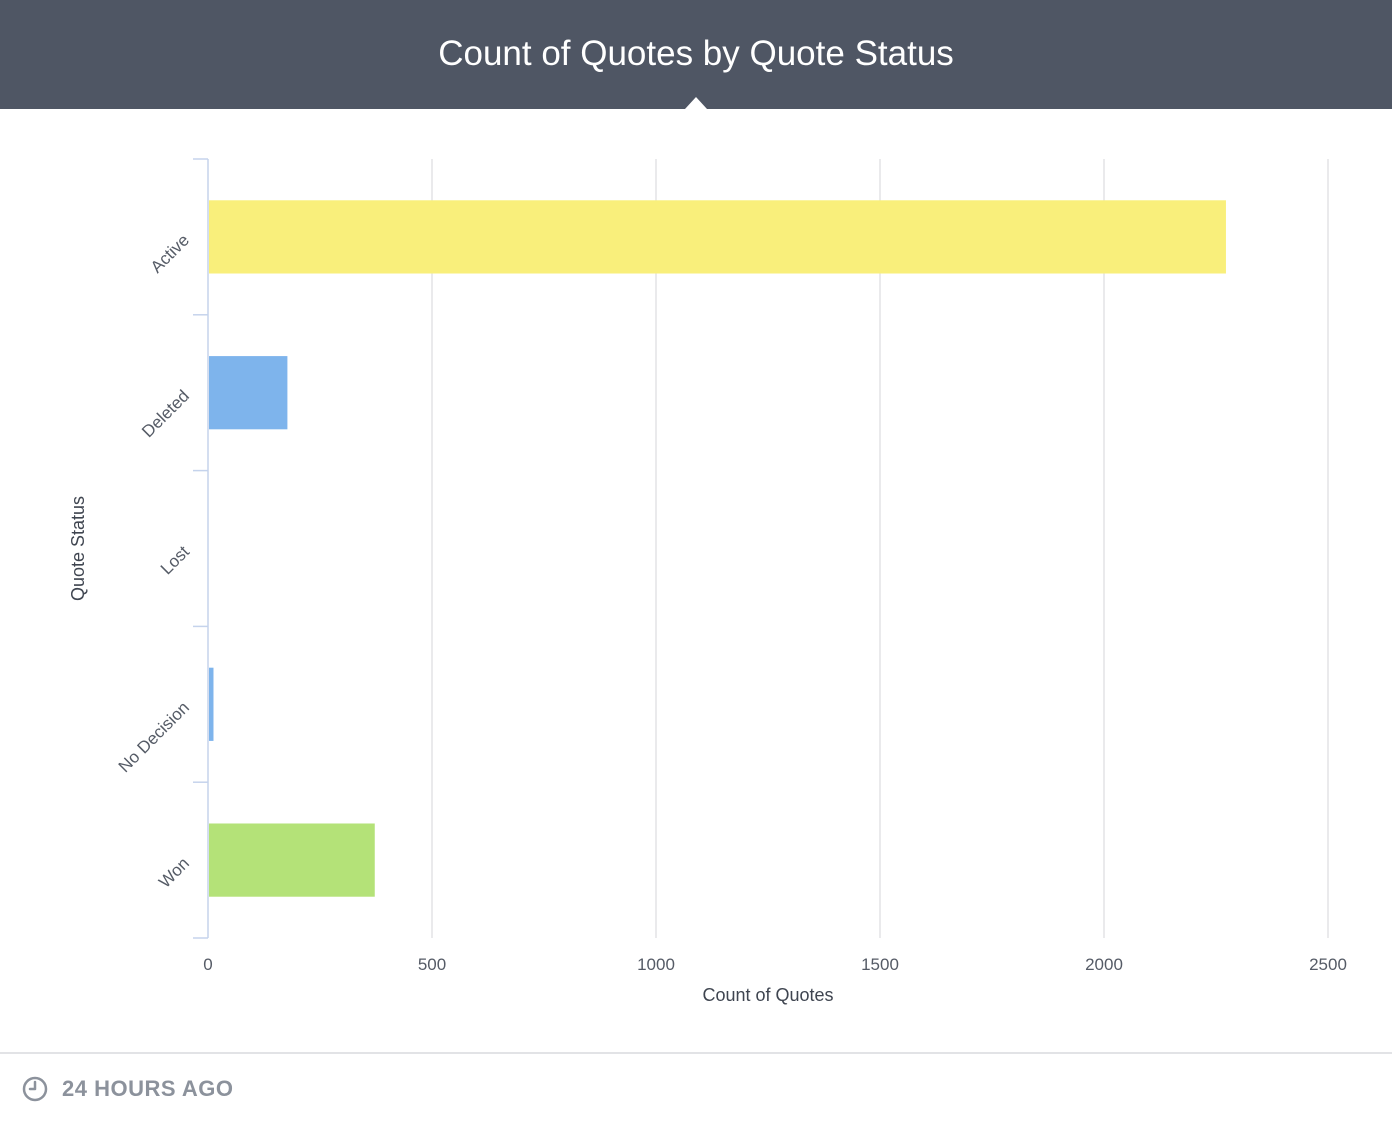 Image resolution: width=1392 pixels, height=1134 pixels. Describe the element at coordinates (696, 103) in the screenshot. I see `header-notch` at that location.